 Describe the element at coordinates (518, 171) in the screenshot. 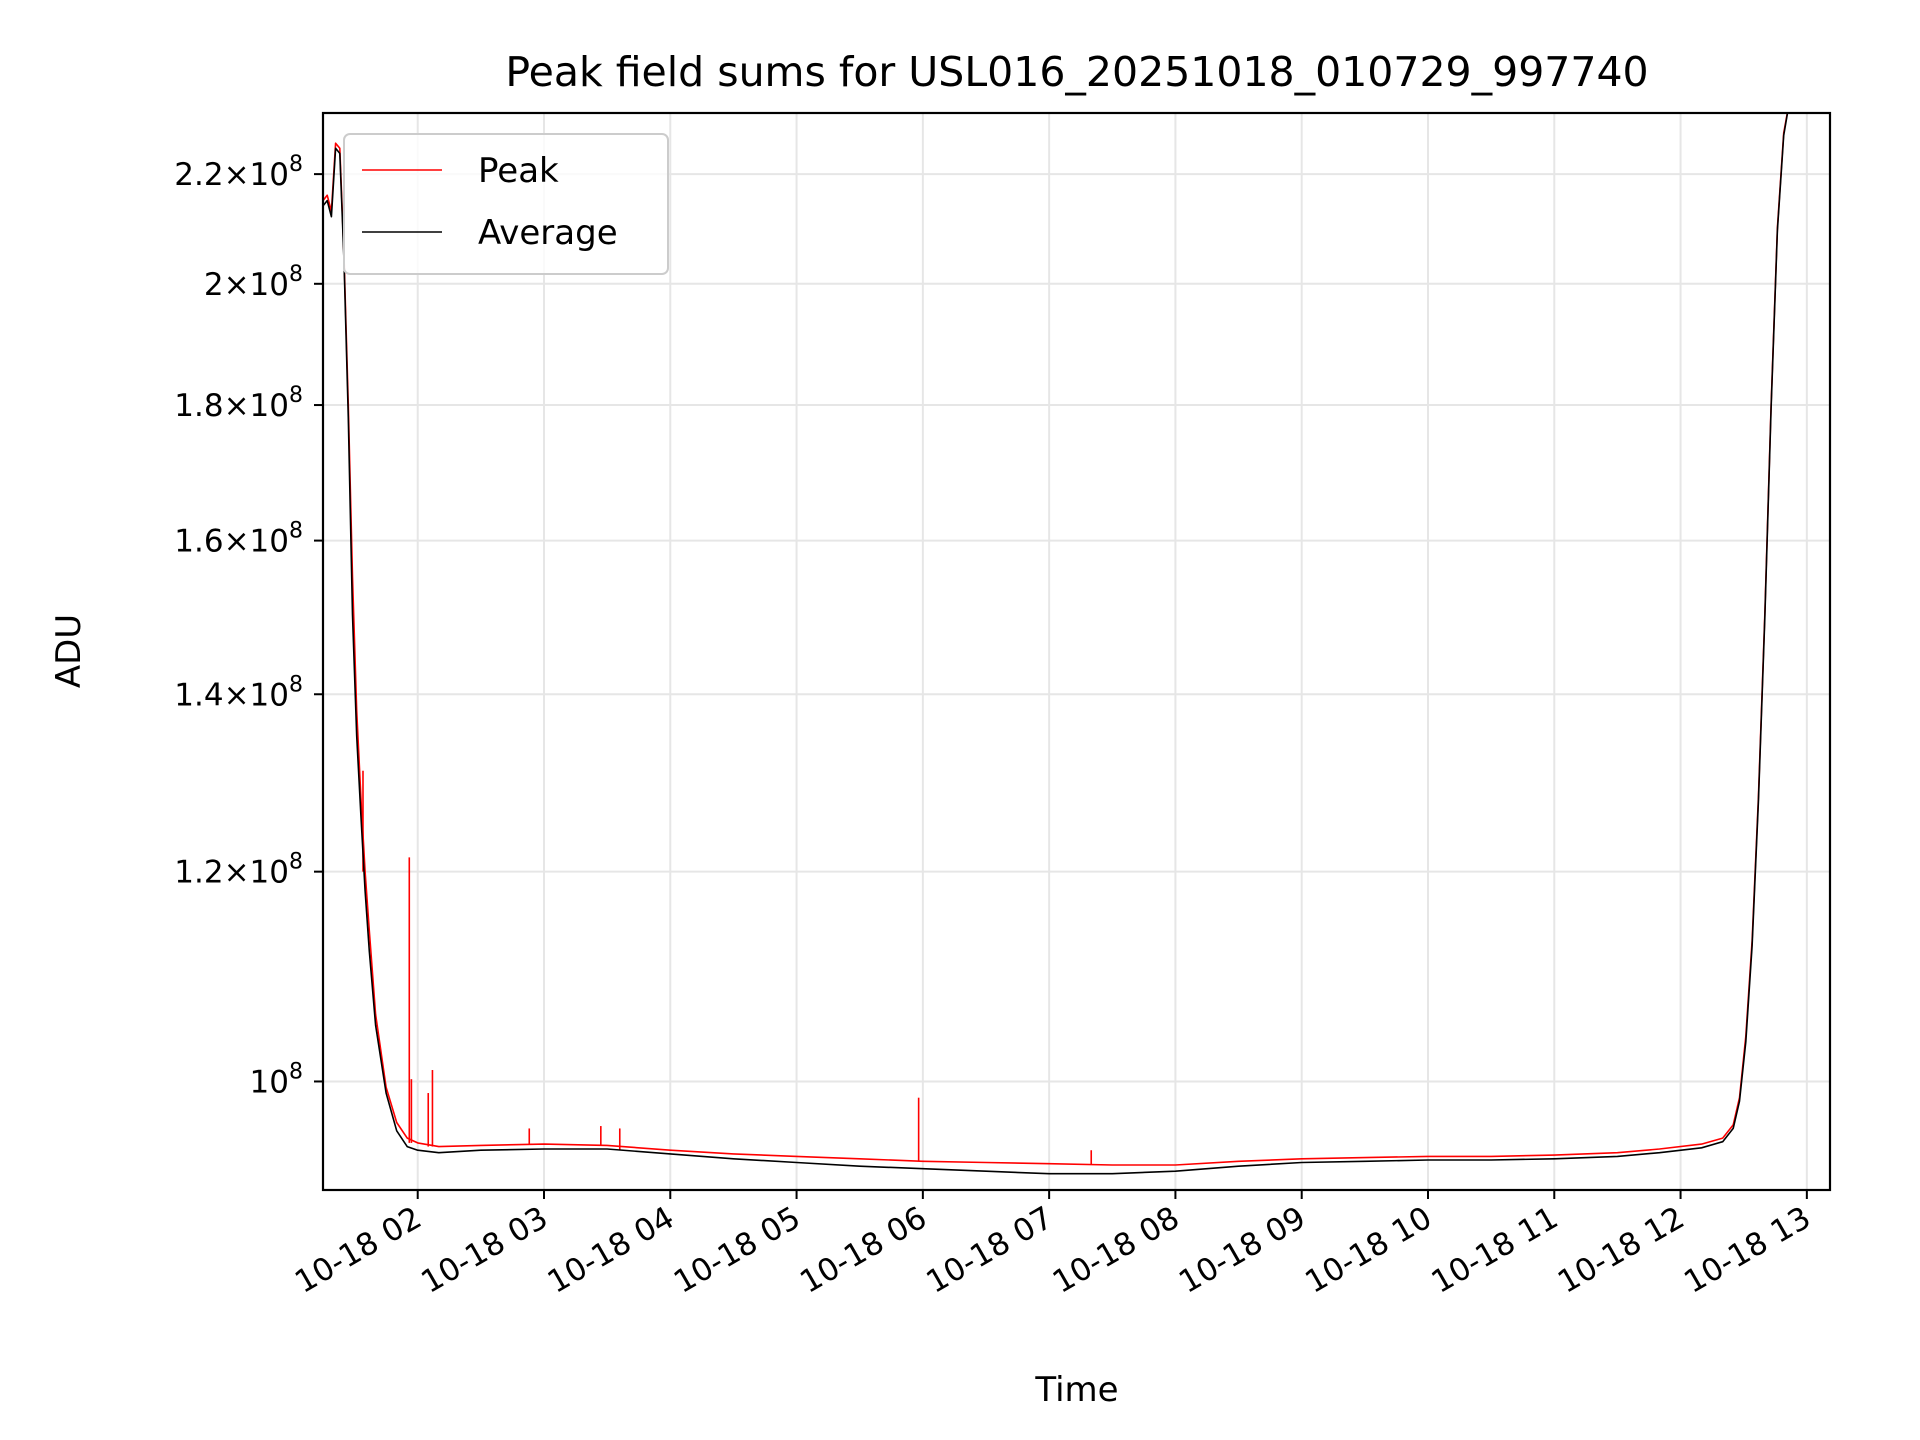

I see `legend-label-peak: Peak` at that location.